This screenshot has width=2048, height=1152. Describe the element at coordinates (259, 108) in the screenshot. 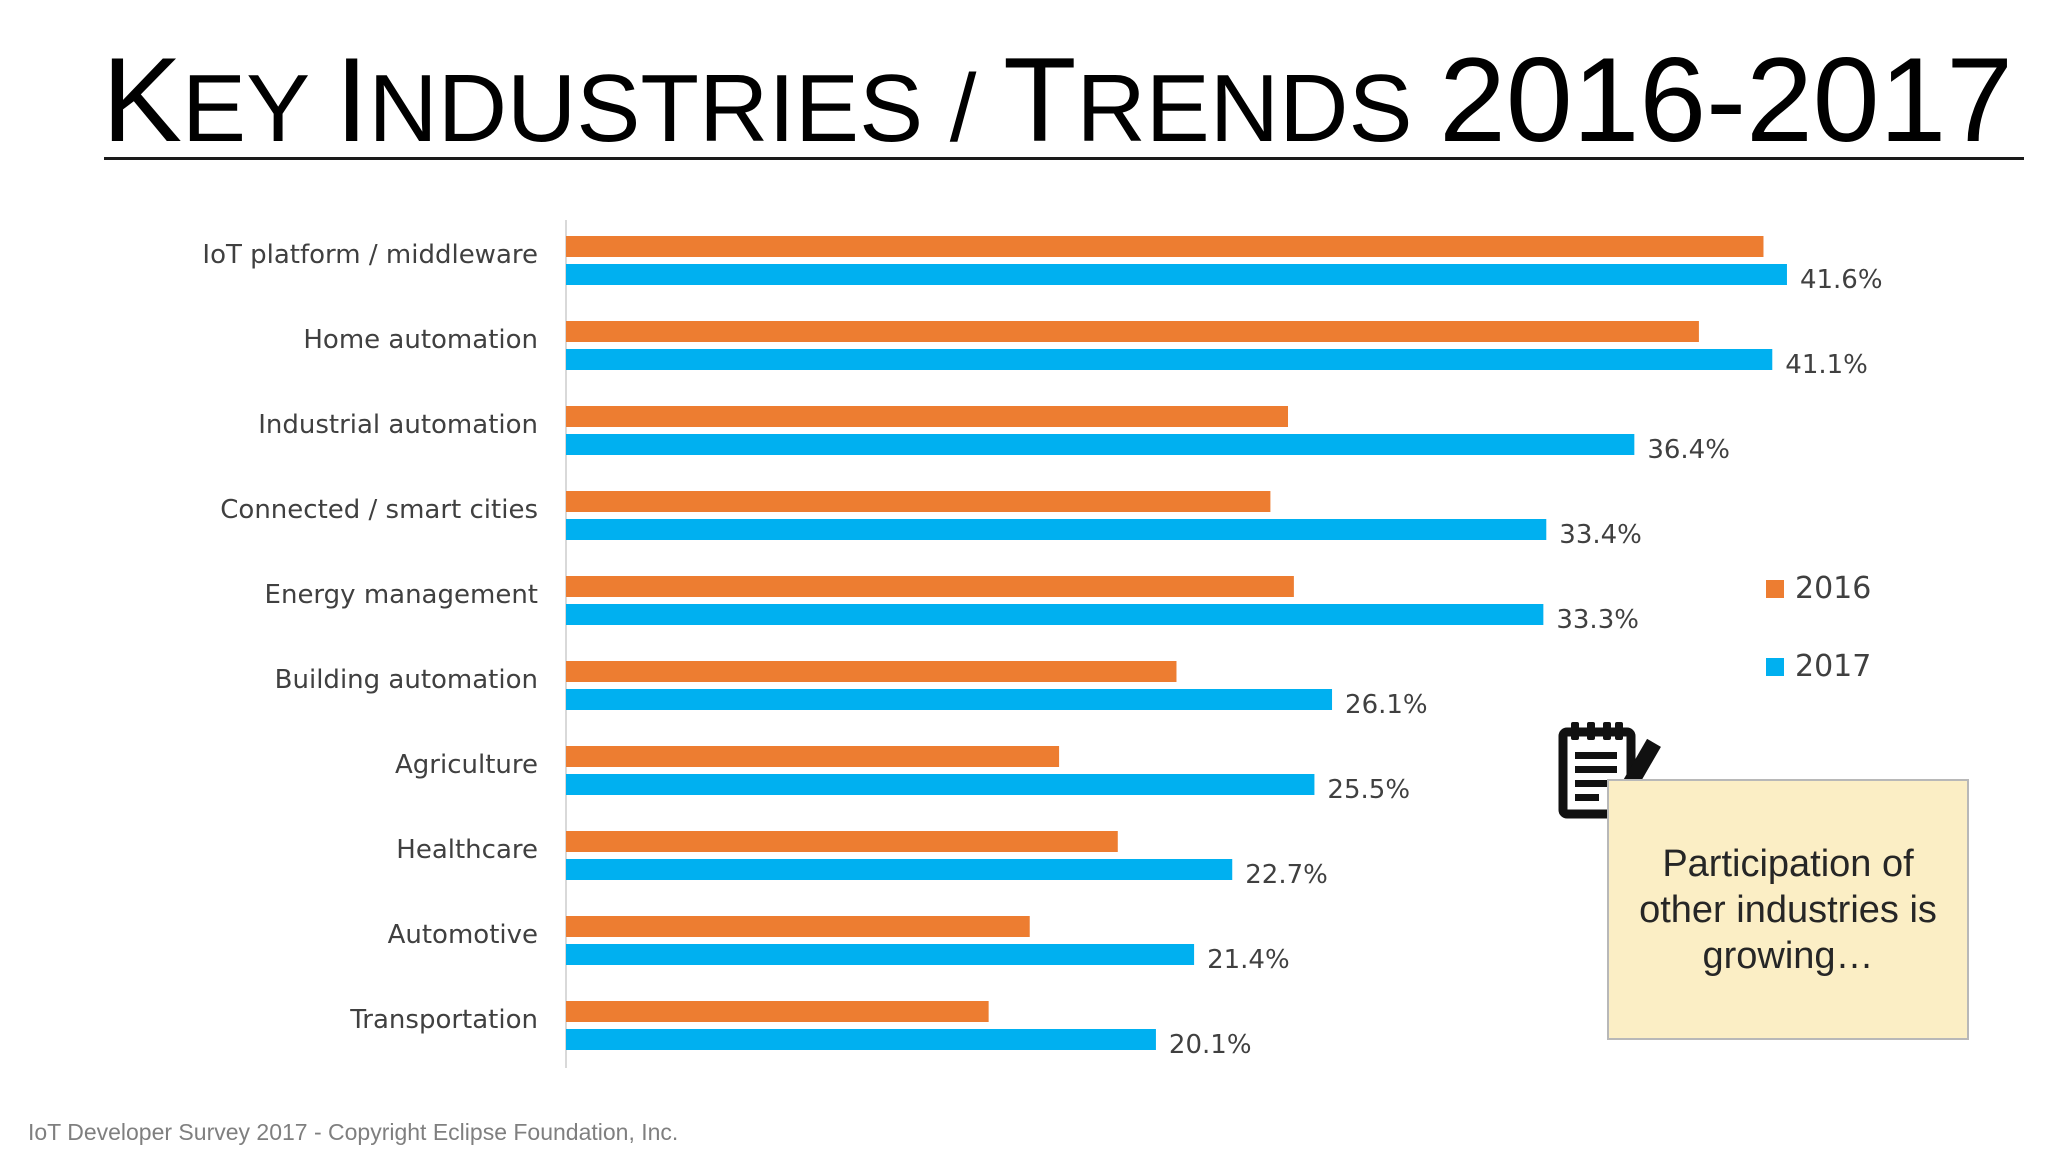

I see `title-text-key: EY` at that location.